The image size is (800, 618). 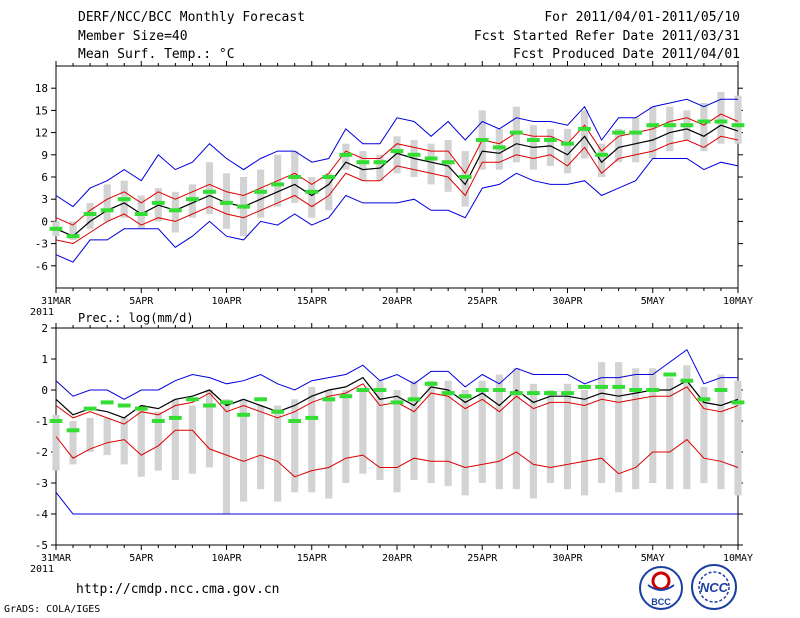 What do you see at coordinates (41, 266) in the screenshot?
I see `temp-ytick-label: -6` at bounding box center [41, 266].